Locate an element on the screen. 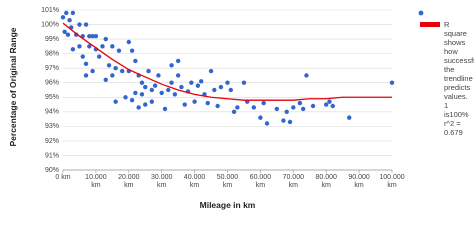 The image size is (474, 240). x-tick-label: 50.000 km is located at coordinates (227, 181).